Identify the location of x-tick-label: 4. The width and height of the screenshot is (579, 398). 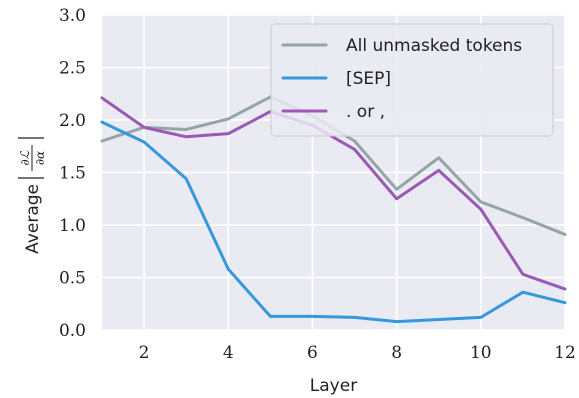
(228, 353).